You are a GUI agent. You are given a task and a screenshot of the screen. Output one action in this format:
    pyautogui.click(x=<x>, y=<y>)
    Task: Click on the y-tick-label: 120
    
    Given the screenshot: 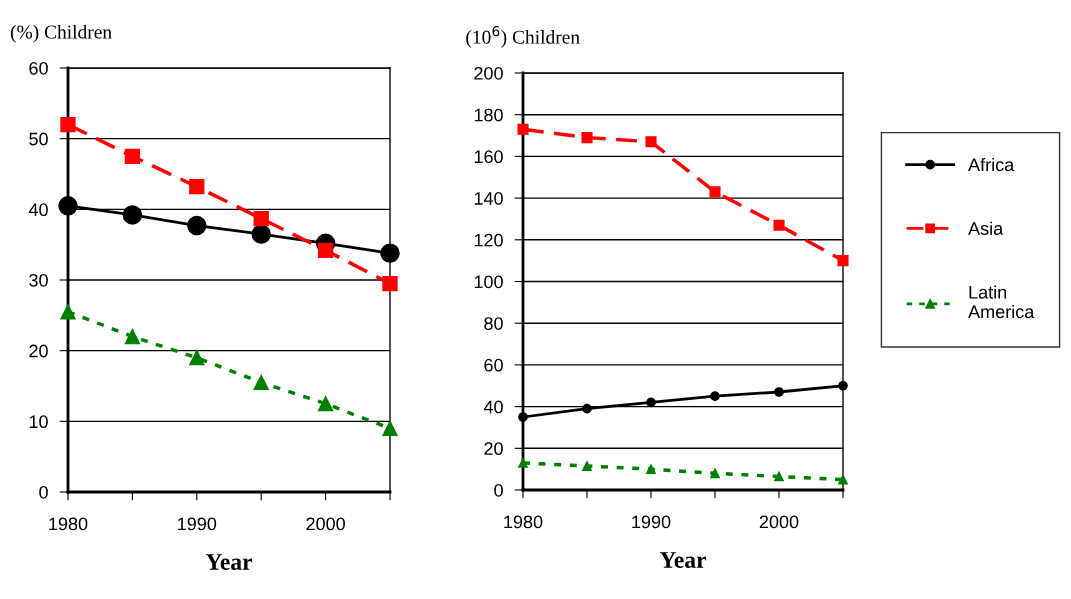 What is the action you would take?
    pyautogui.click(x=488, y=240)
    